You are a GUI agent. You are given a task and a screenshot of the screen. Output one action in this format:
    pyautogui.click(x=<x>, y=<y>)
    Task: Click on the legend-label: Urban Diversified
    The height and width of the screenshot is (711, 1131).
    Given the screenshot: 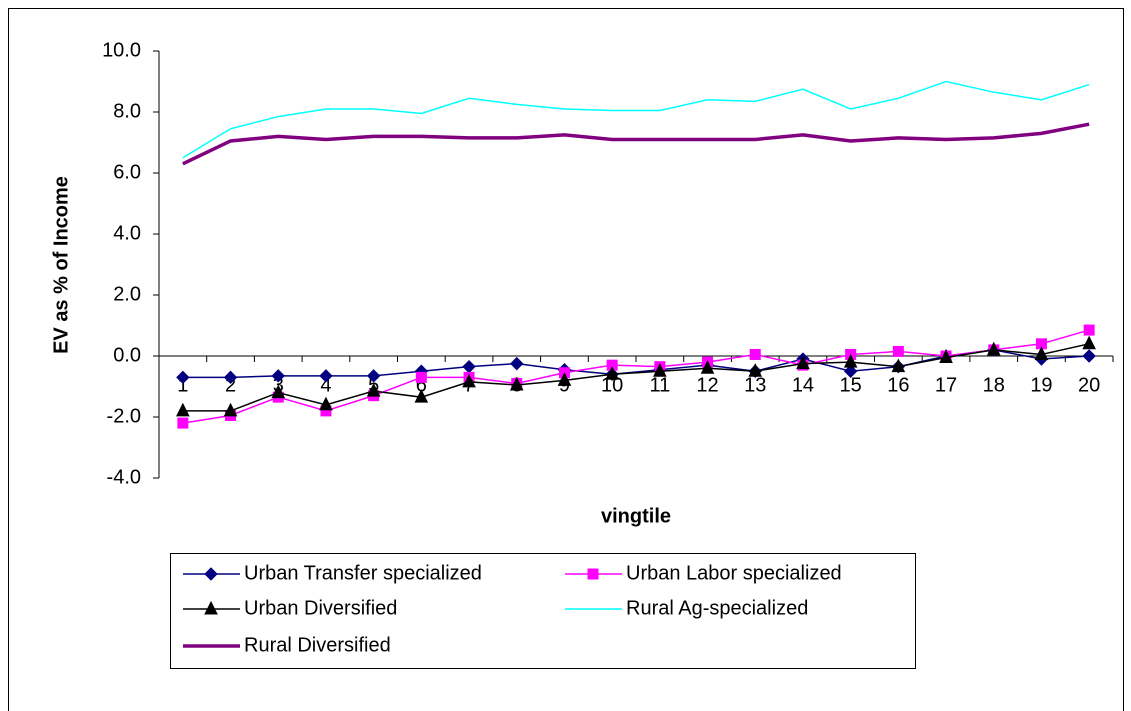 What is the action you would take?
    pyautogui.click(x=320, y=608)
    